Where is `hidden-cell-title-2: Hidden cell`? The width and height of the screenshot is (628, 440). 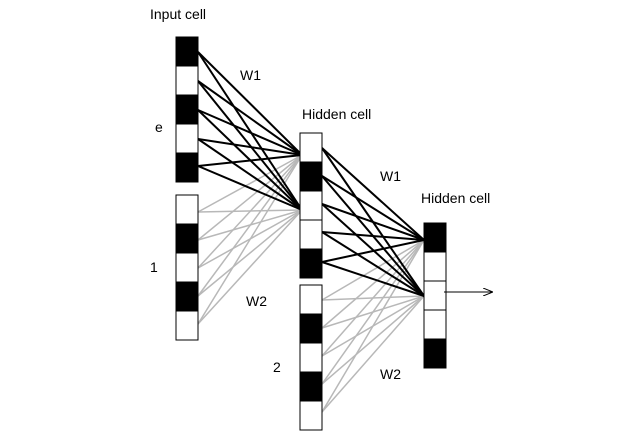 hidden-cell-title-2: Hidden cell is located at coordinates (455, 198).